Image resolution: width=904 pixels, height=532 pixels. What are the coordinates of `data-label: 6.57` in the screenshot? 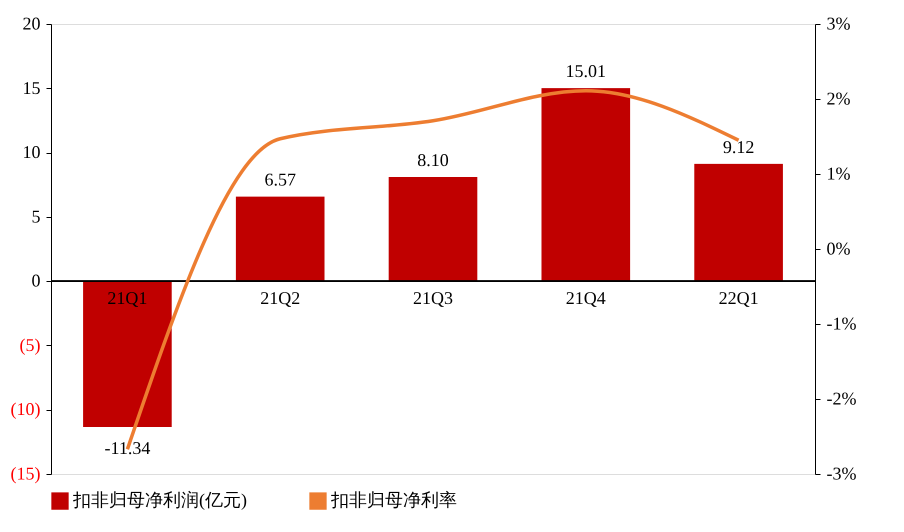 It's located at (280, 180).